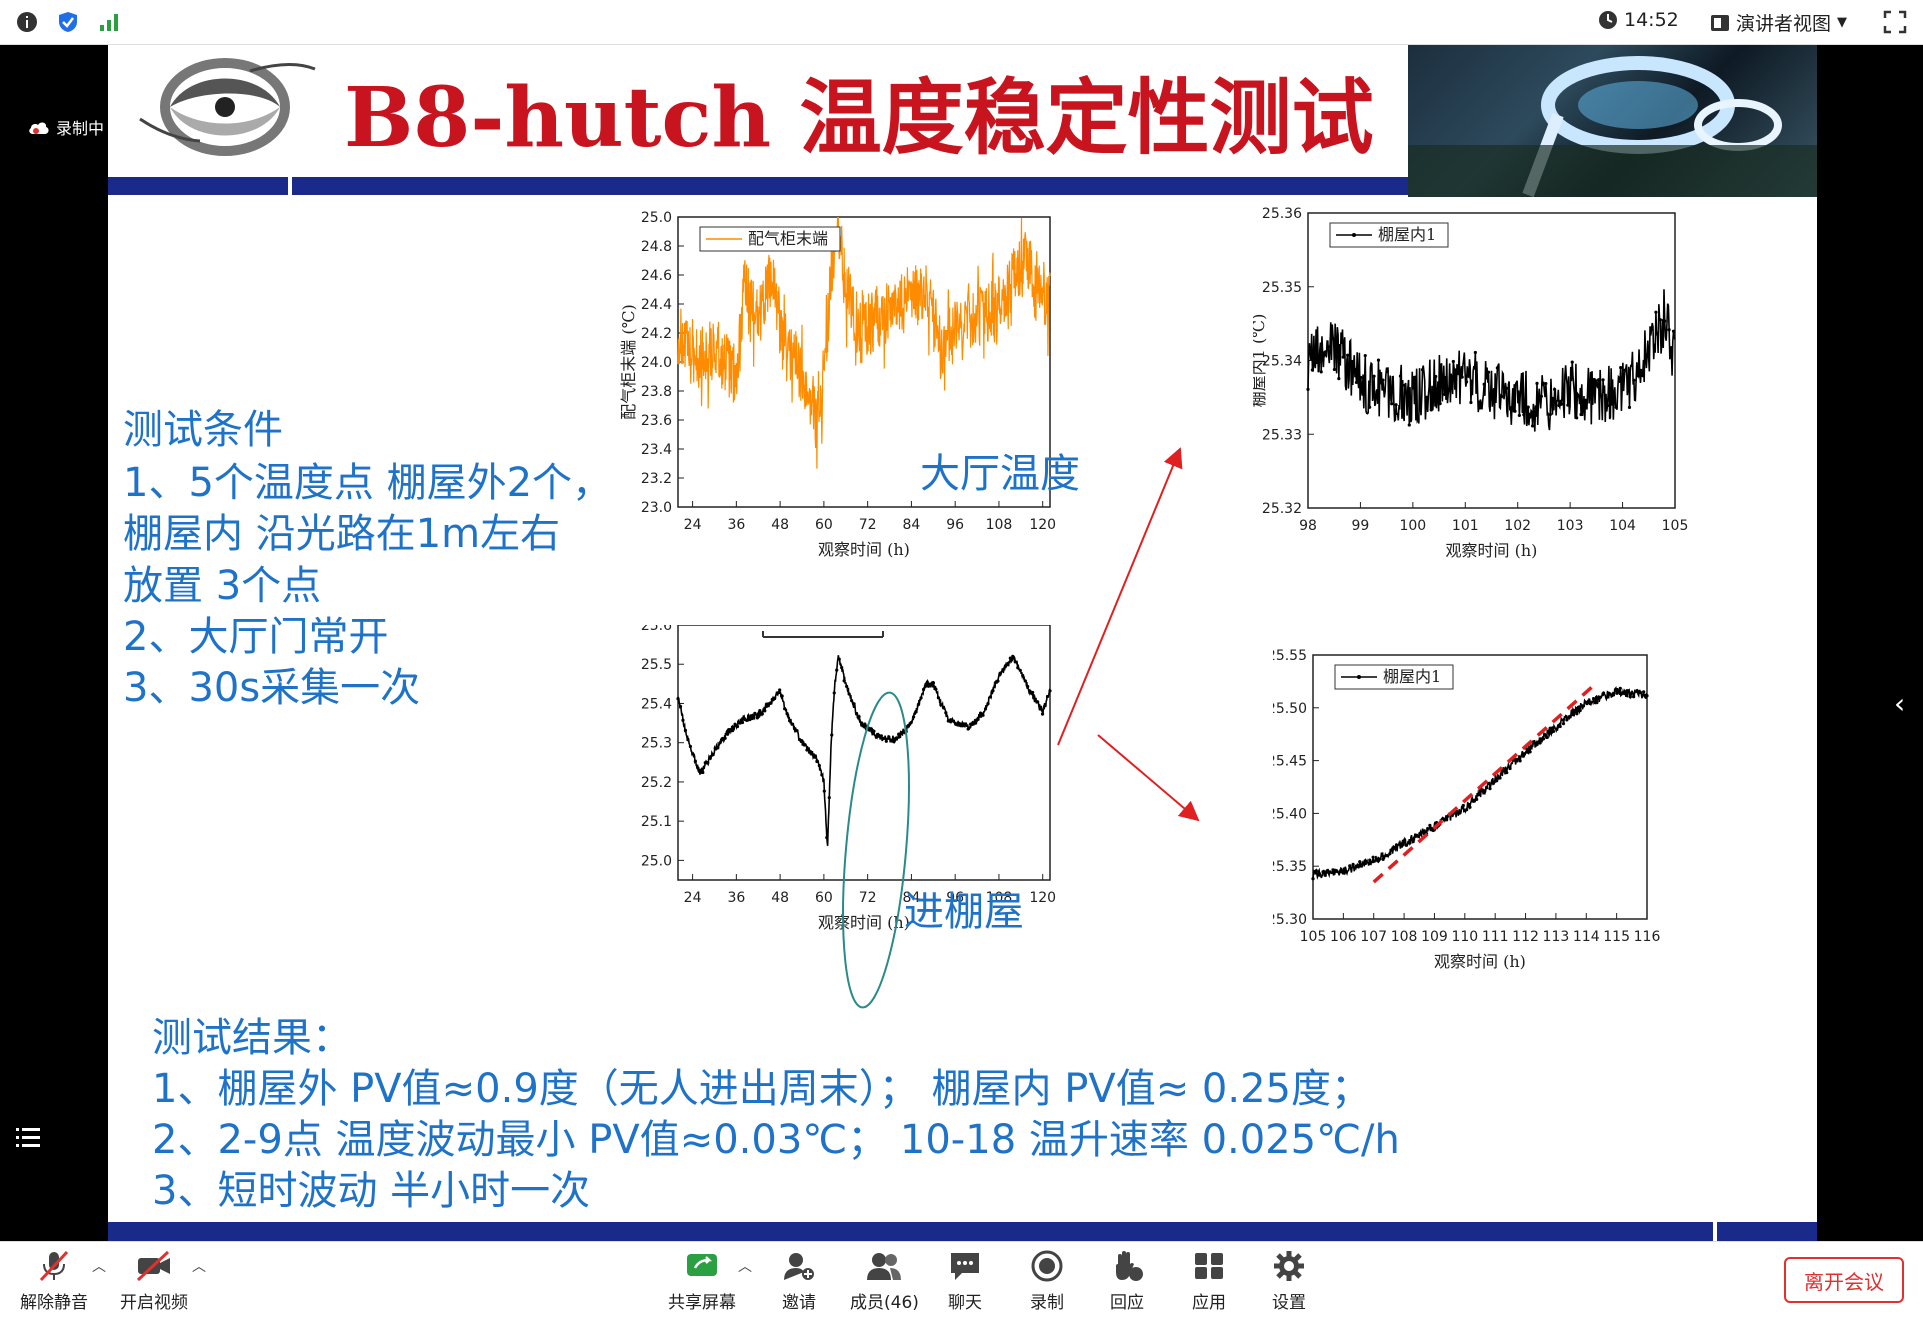 The height and width of the screenshot is (1318, 1923). Describe the element at coordinates (788, 238) in the screenshot. I see `legend-label: 配气柜末端` at that location.